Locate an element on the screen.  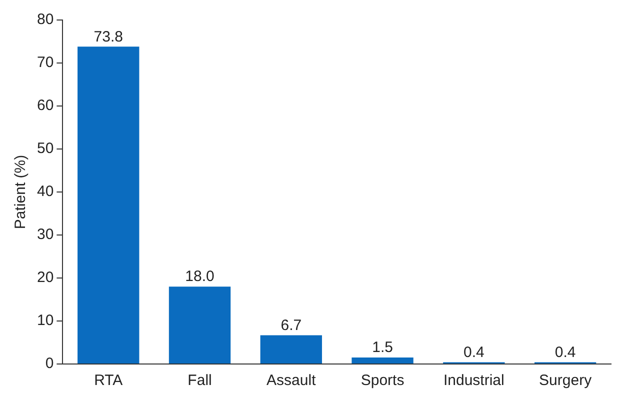
y-tick-label: 10 is located at coordinates (45, 321).